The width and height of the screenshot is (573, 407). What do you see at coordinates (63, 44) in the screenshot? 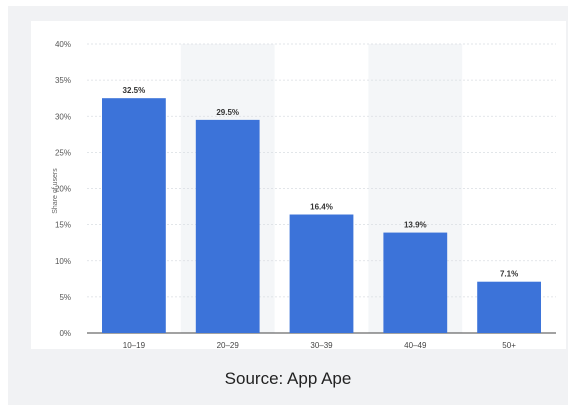
I see `y-tick-label: 40%` at bounding box center [63, 44].